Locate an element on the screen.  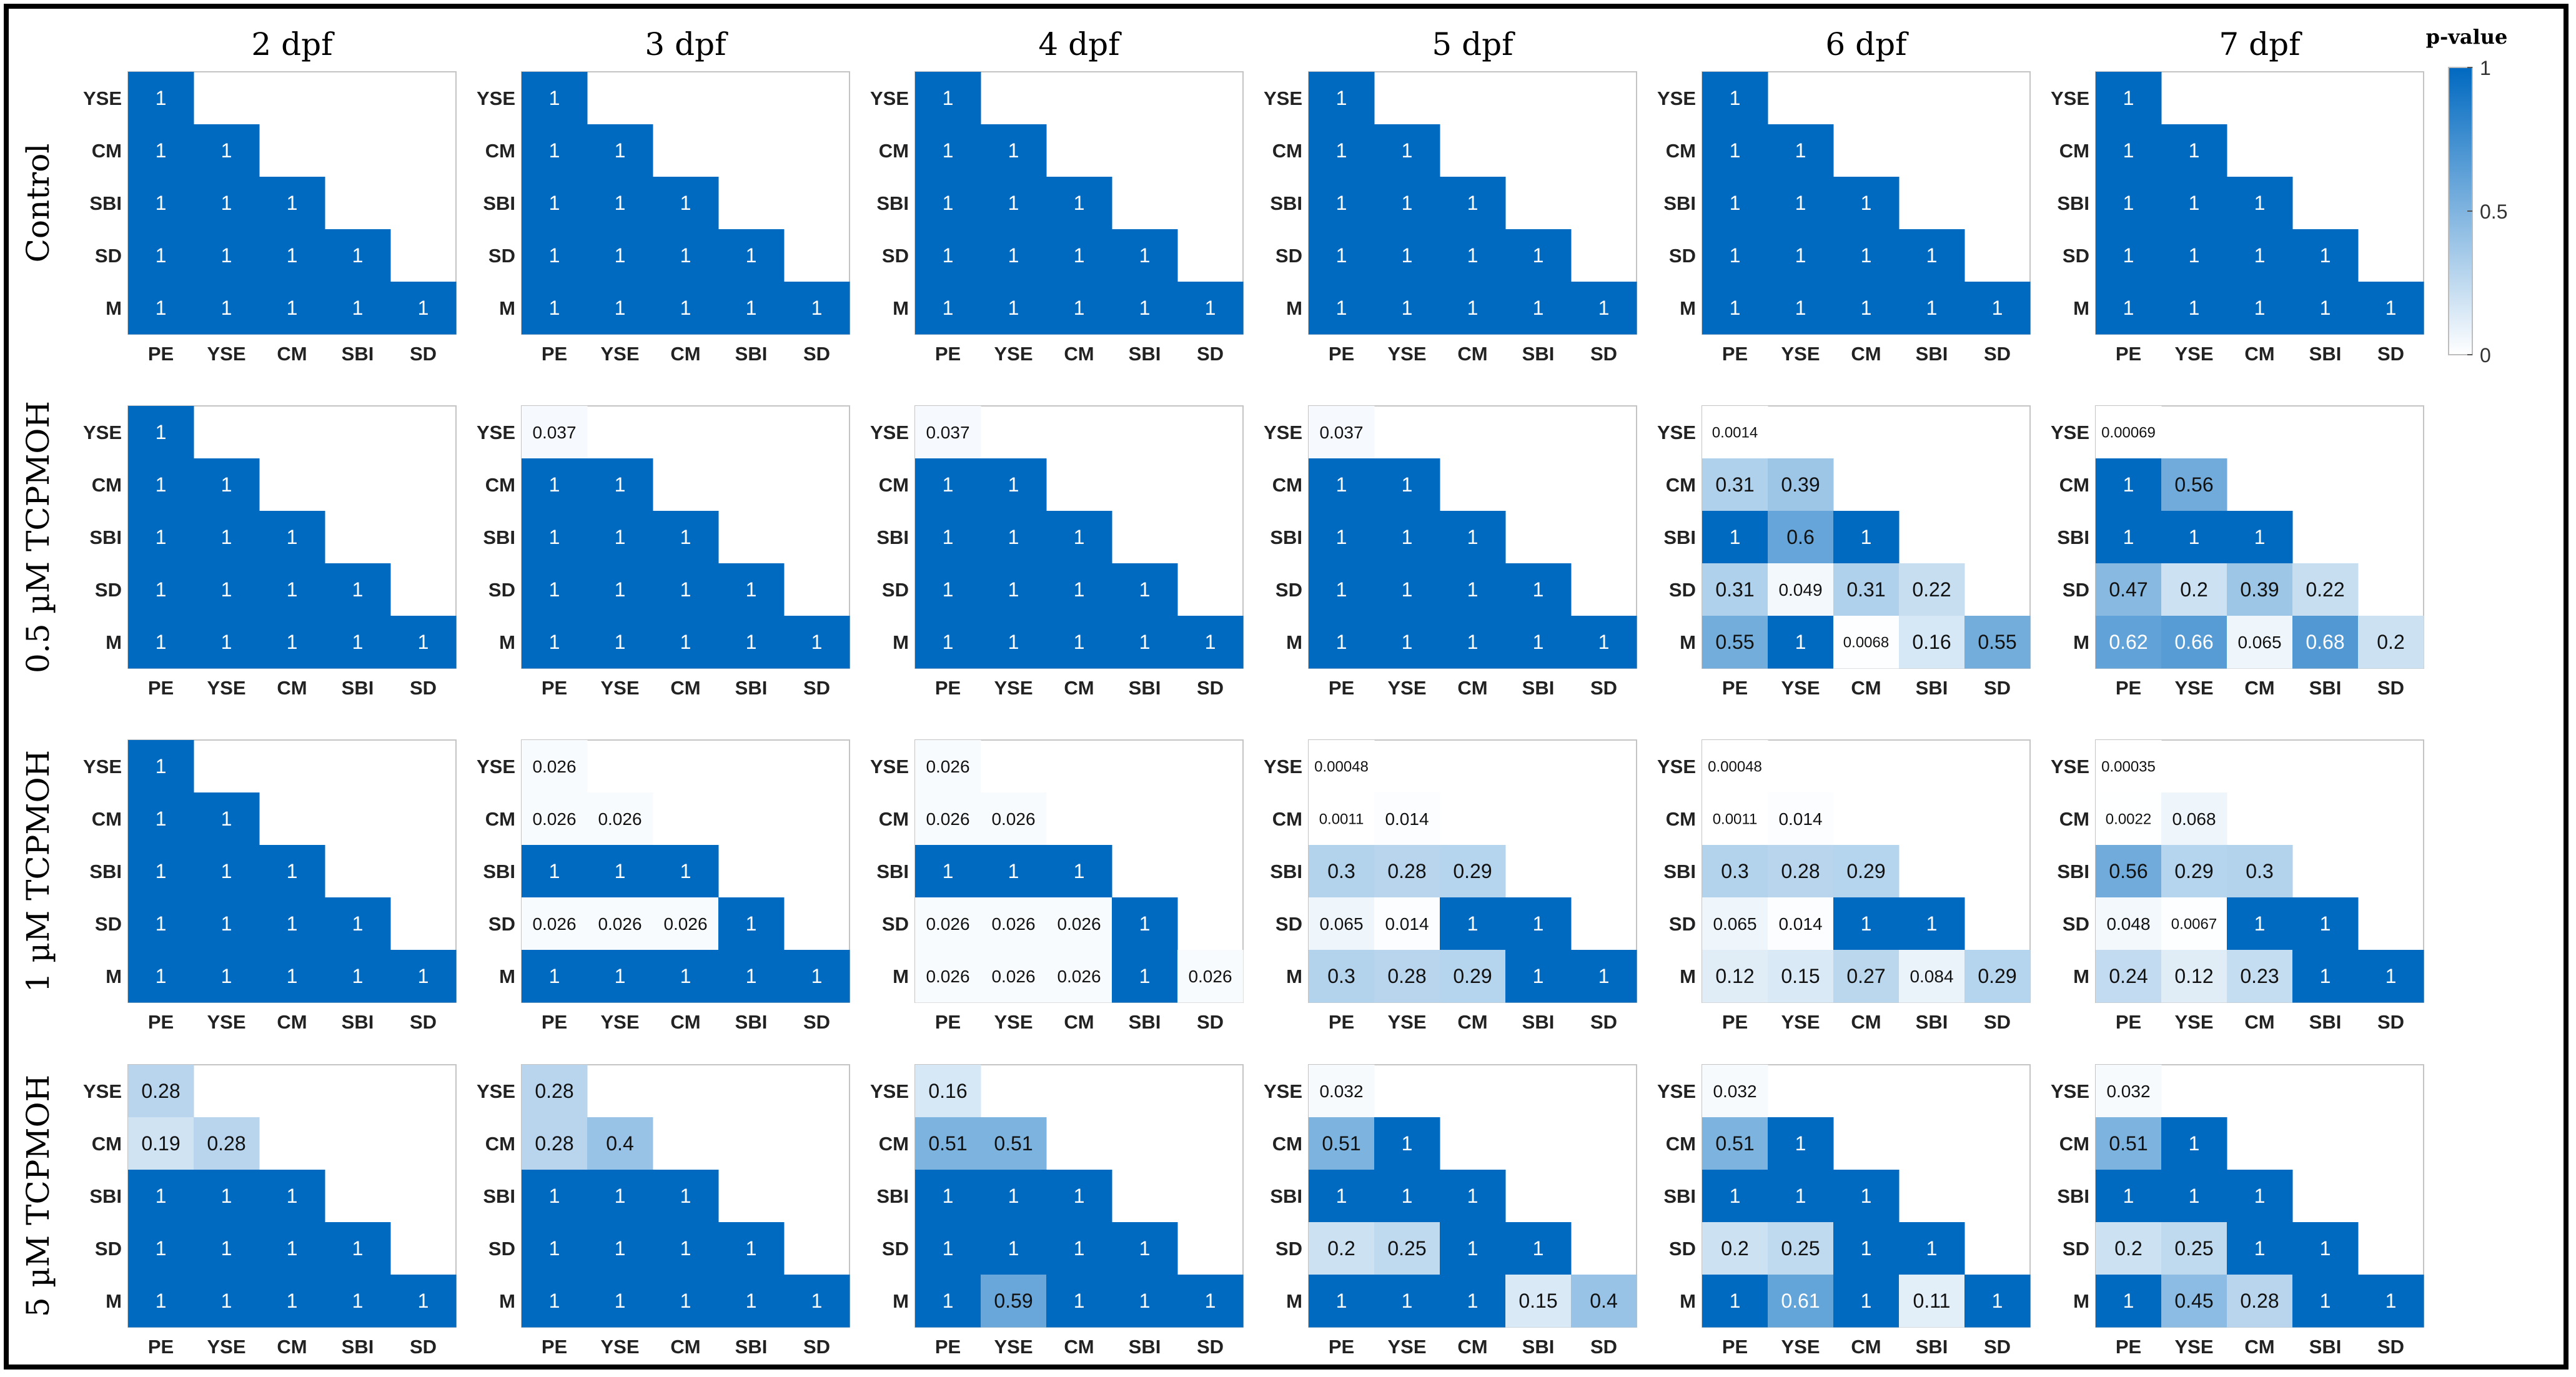
column-title: 2 dpf is located at coordinates (293, 44).